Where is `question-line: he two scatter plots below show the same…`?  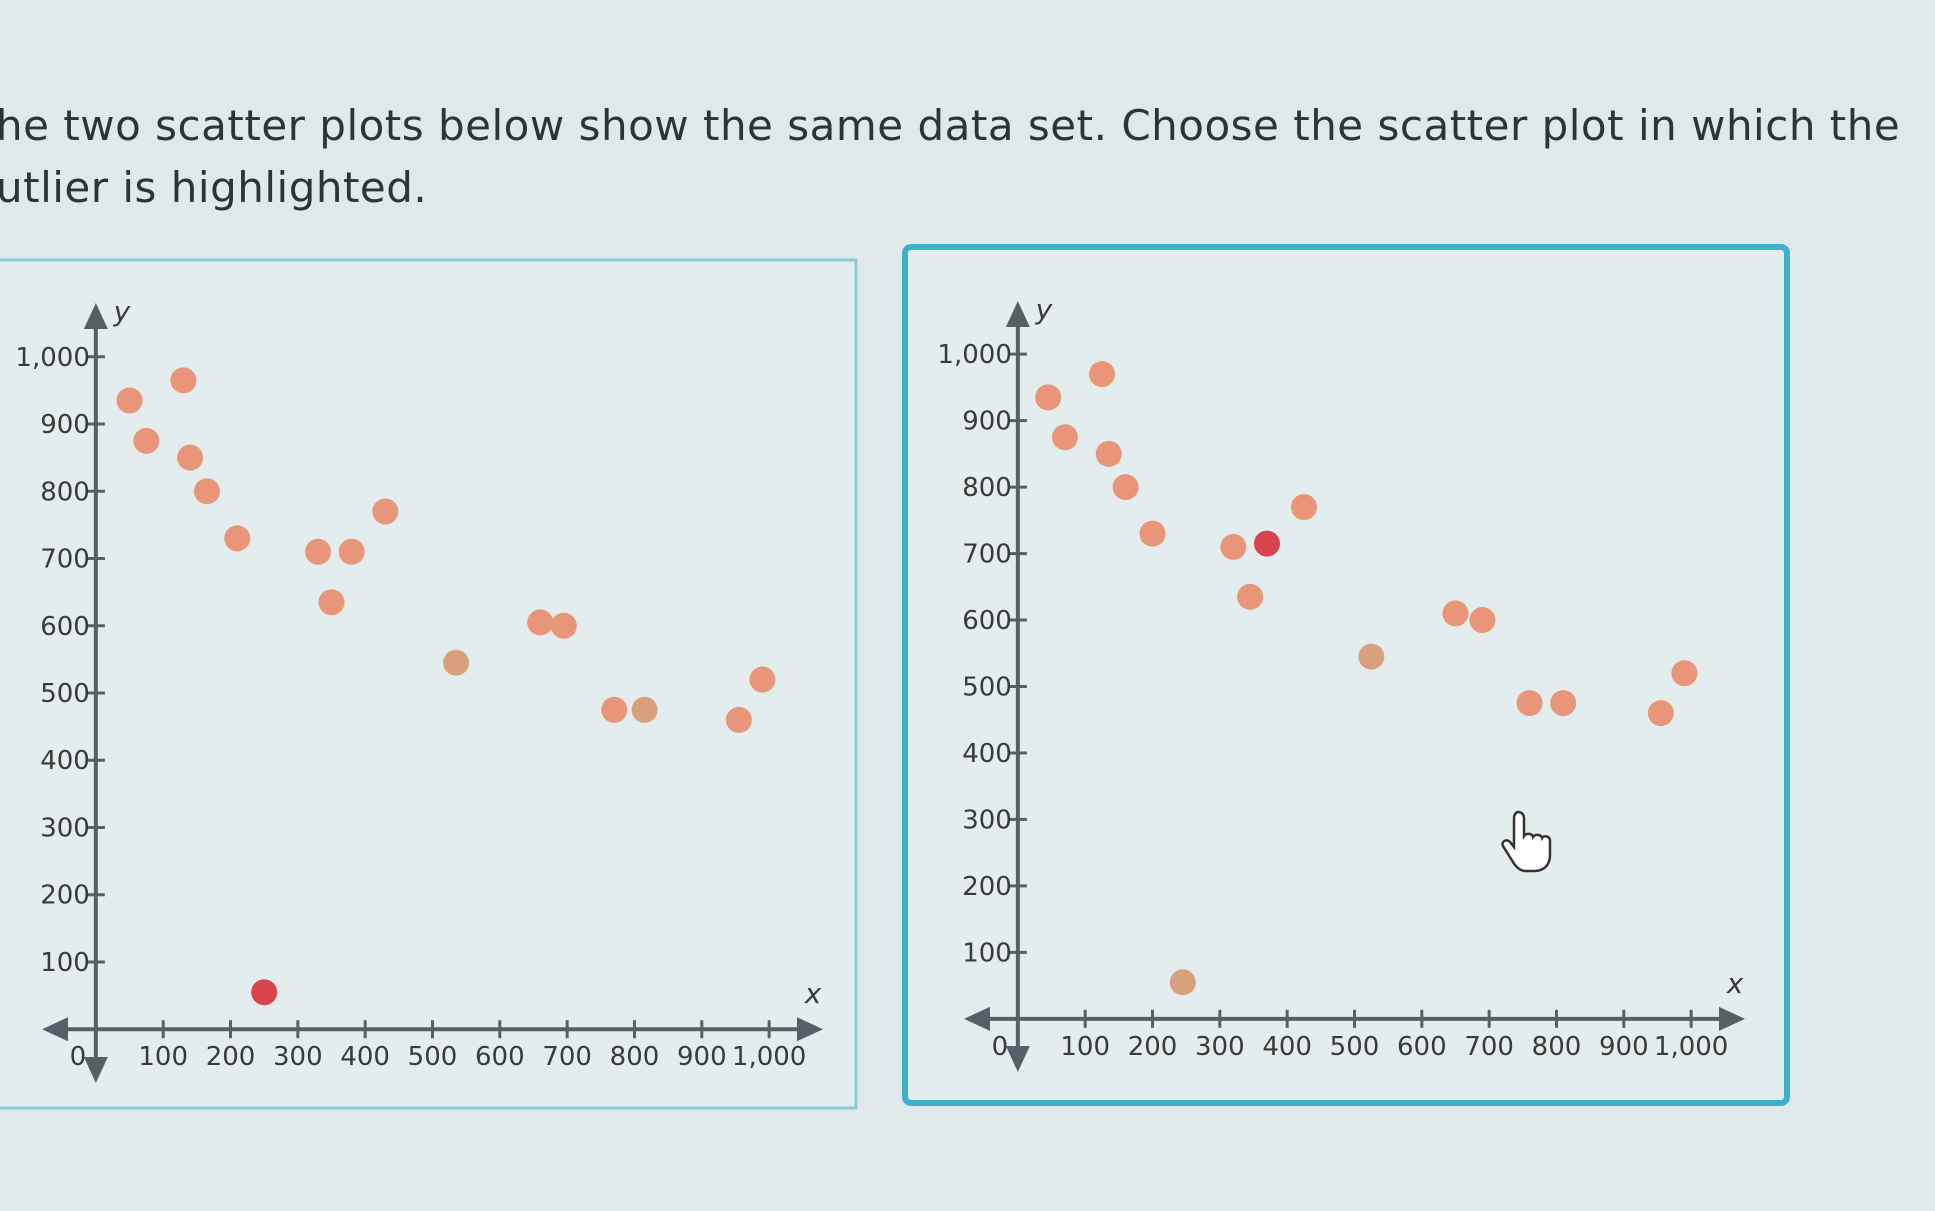
question-line: he two scatter plots below show the same… is located at coordinates (950, 125).